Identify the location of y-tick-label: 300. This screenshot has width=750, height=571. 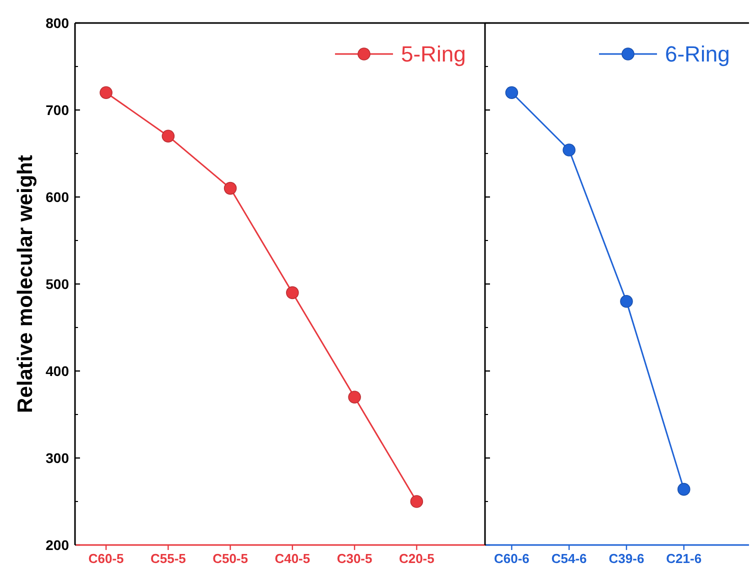
(58, 458).